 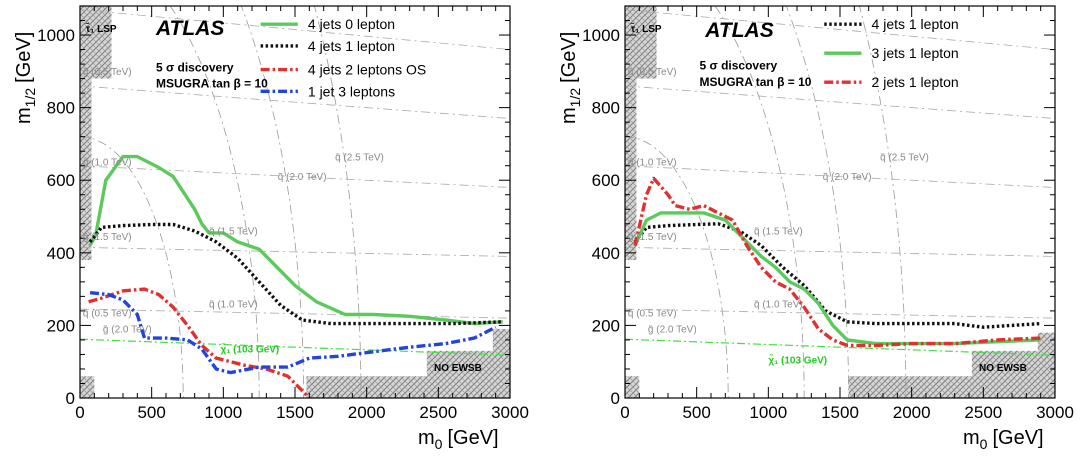 What do you see at coordinates (915, 82) in the screenshot?
I see `legend-entry: 2 jets 1 lepton` at bounding box center [915, 82].